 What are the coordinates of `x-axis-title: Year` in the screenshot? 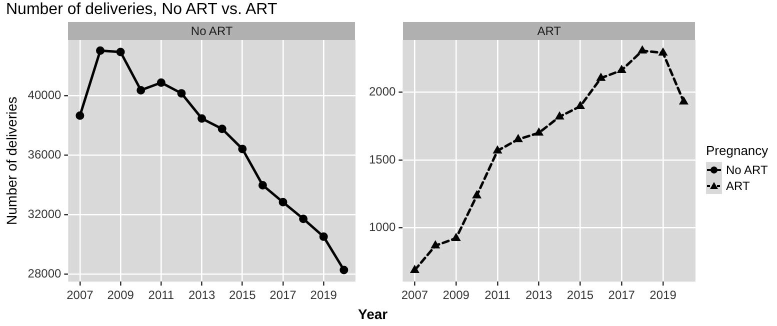 It's located at (373, 314).